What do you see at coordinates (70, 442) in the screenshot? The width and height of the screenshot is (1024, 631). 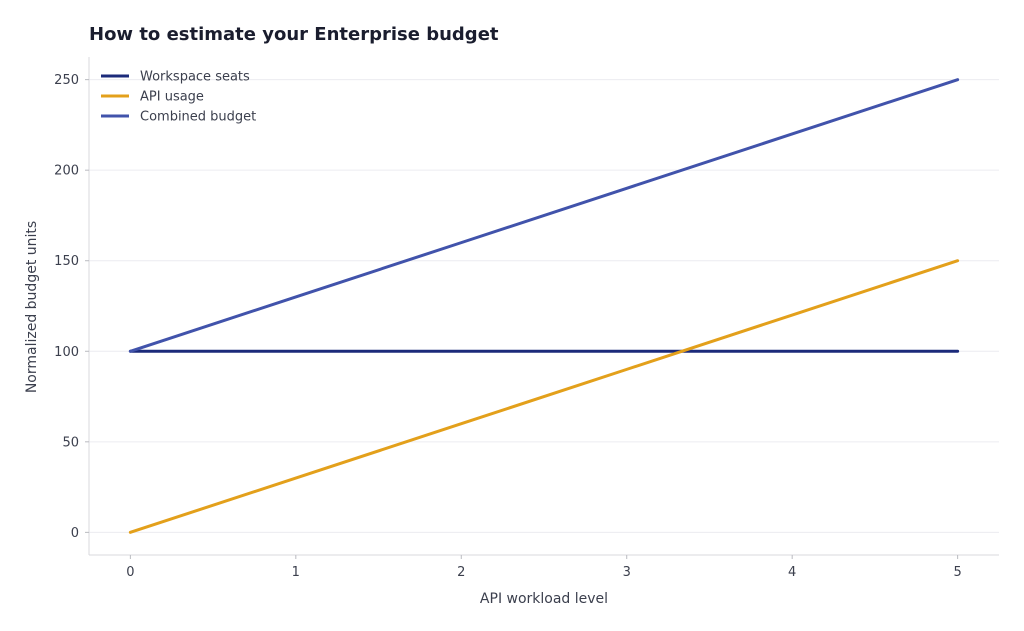 I see `y-tick-label-50: 50` at bounding box center [70, 442].